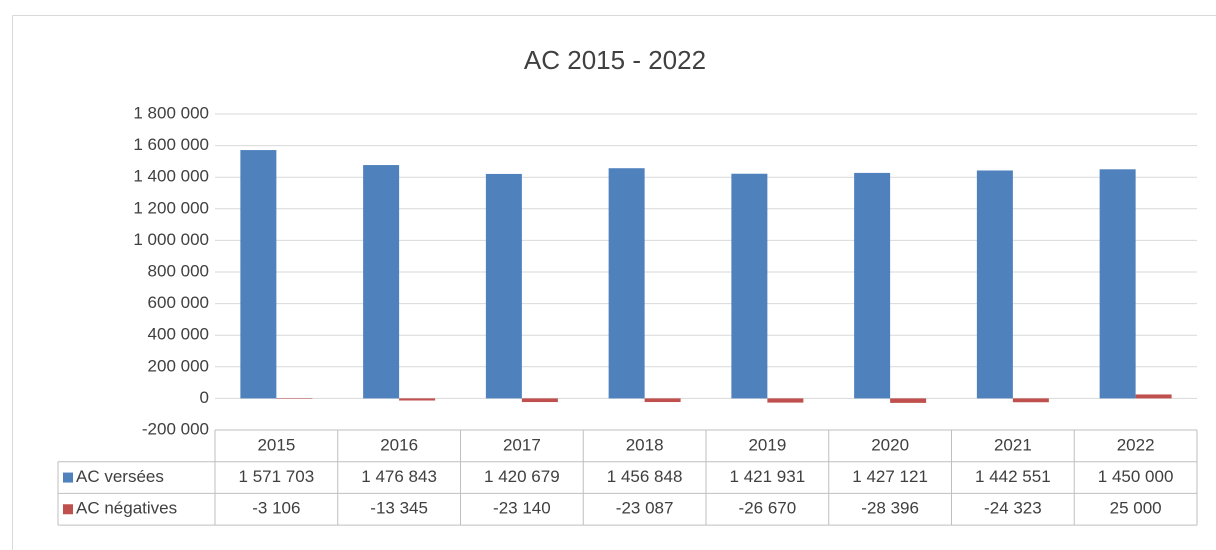 This screenshot has width=1216, height=550. I want to click on y-tick-label: -200 000, so click(175, 428).